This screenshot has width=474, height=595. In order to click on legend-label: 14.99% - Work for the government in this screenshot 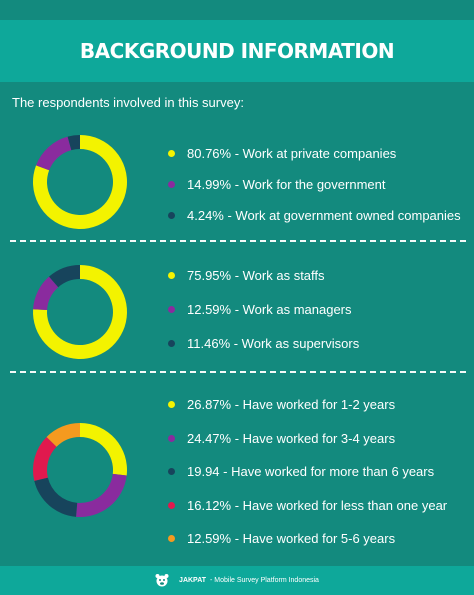, I will do `click(286, 184)`.